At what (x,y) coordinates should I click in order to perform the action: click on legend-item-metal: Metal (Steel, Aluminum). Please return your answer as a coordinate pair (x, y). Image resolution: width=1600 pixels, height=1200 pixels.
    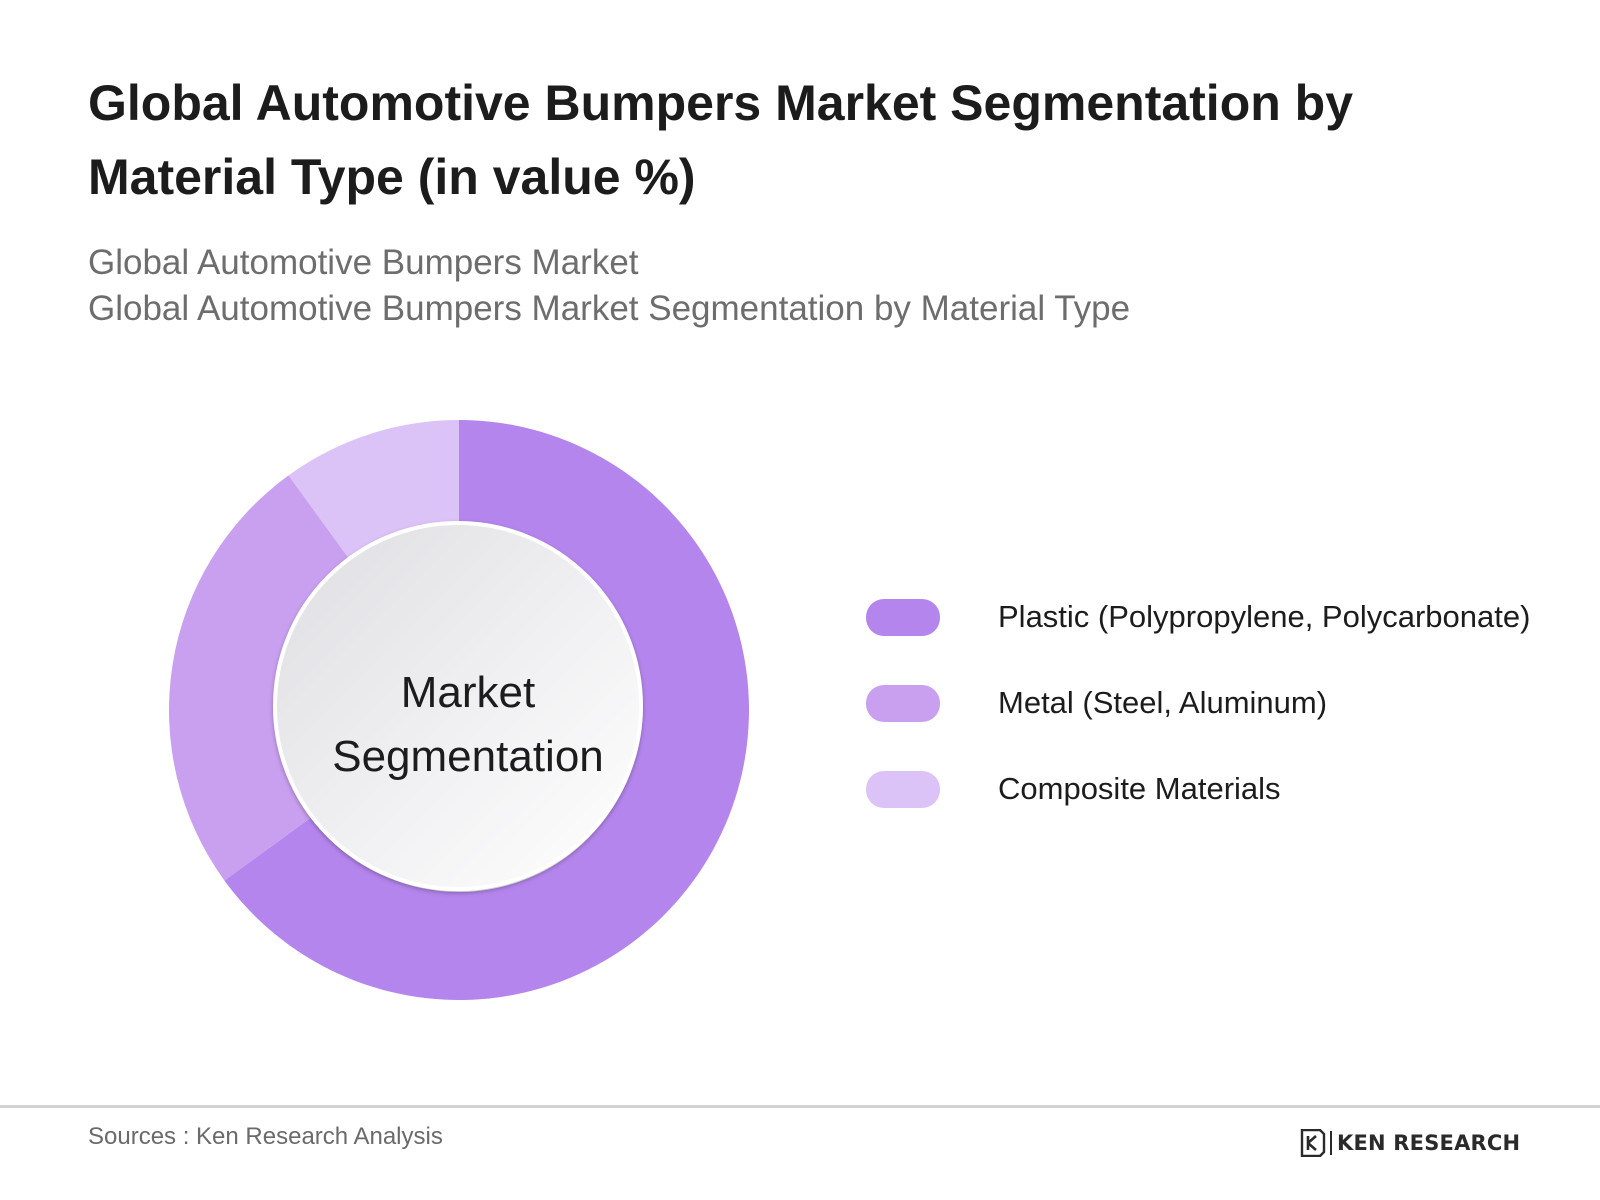
    Looking at the image, I should click on (1226, 703).